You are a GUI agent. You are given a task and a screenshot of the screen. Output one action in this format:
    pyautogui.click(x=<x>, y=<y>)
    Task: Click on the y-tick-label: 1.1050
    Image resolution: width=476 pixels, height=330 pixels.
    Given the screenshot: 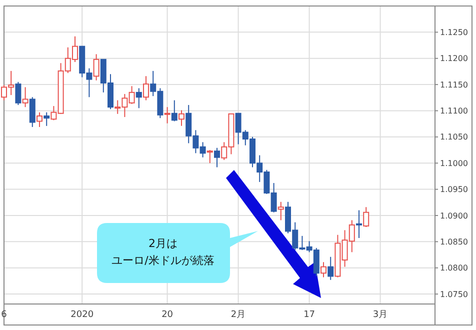 What is the action you would take?
    pyautogui.click(x=454, y=137)
    